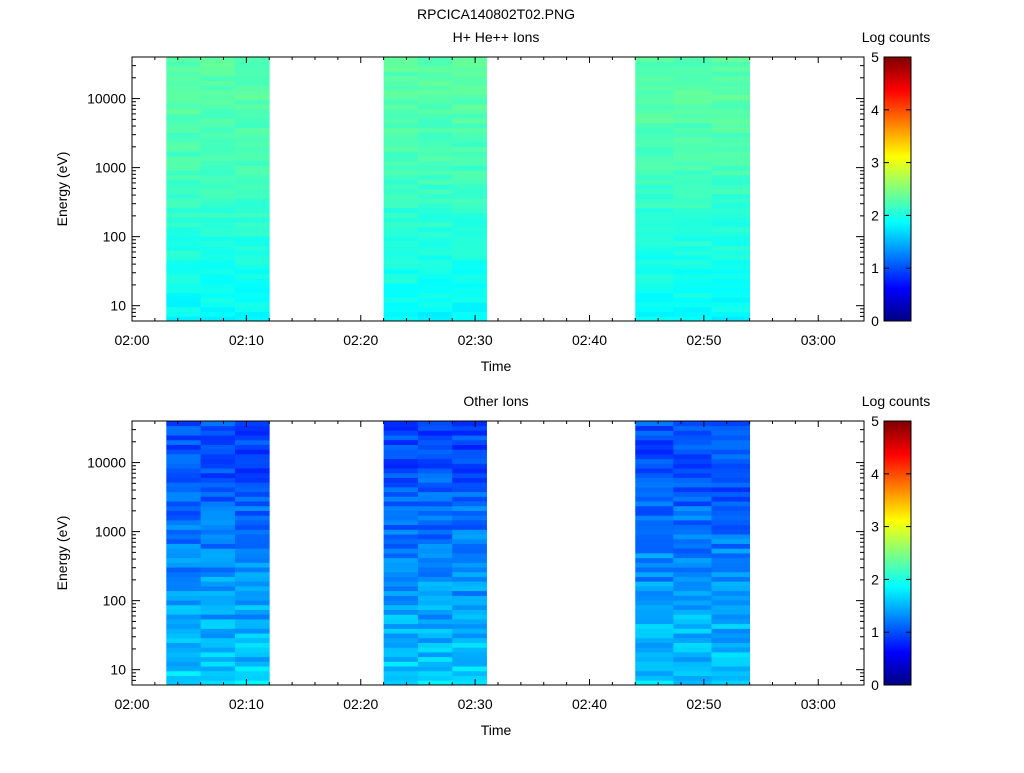  What do you see at coordinates (896, 37) in the screenshot?
I see `colorbar-label: Log counts` at bounding box center [896, 37].